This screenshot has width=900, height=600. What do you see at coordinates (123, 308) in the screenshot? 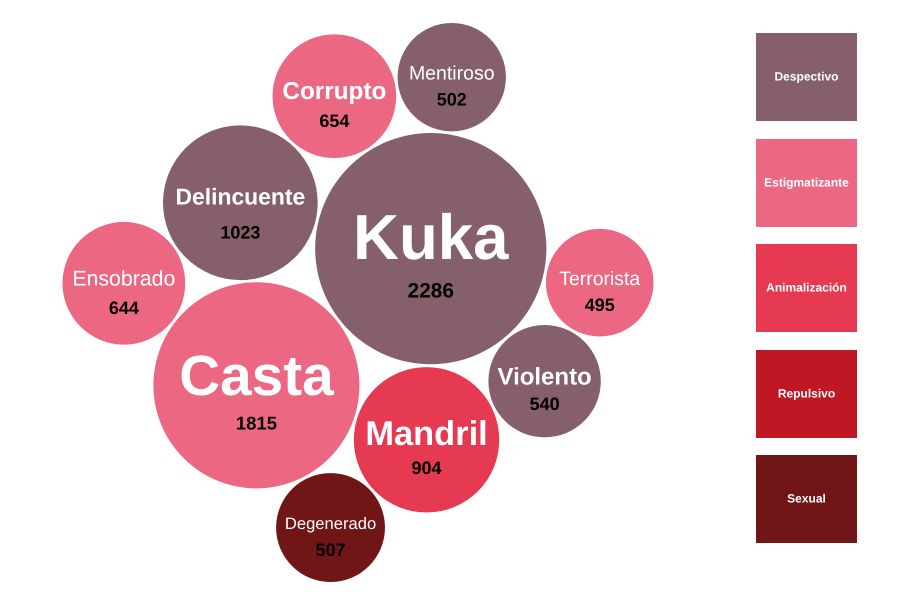
I see `data-label: 644` at bounding box center [123, 308].